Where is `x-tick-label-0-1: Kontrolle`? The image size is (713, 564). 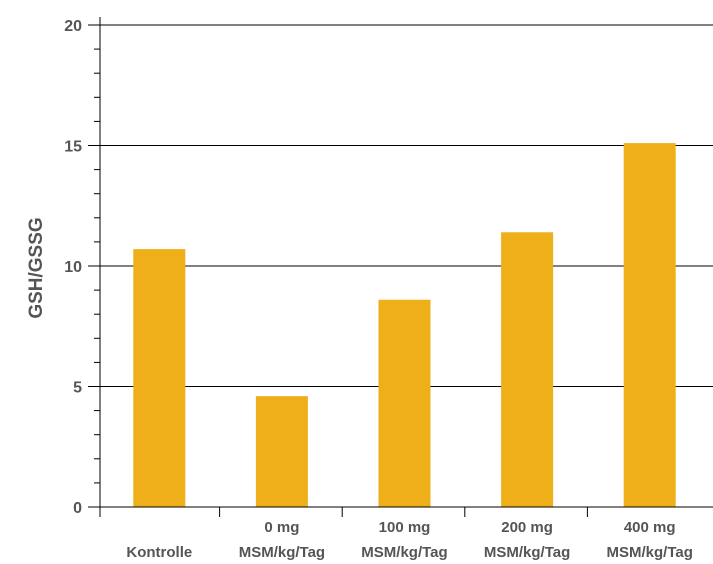 x-tick-label-0-1: Kontrolle is located at coordinates (159, 552).